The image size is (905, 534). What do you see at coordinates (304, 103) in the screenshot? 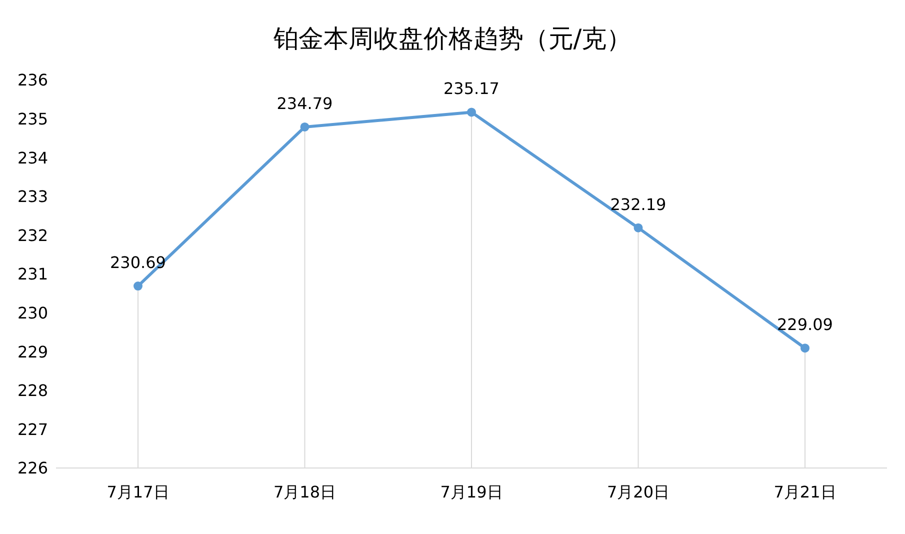
I see `data-label: 234.79` at bounding box center [304, 103].